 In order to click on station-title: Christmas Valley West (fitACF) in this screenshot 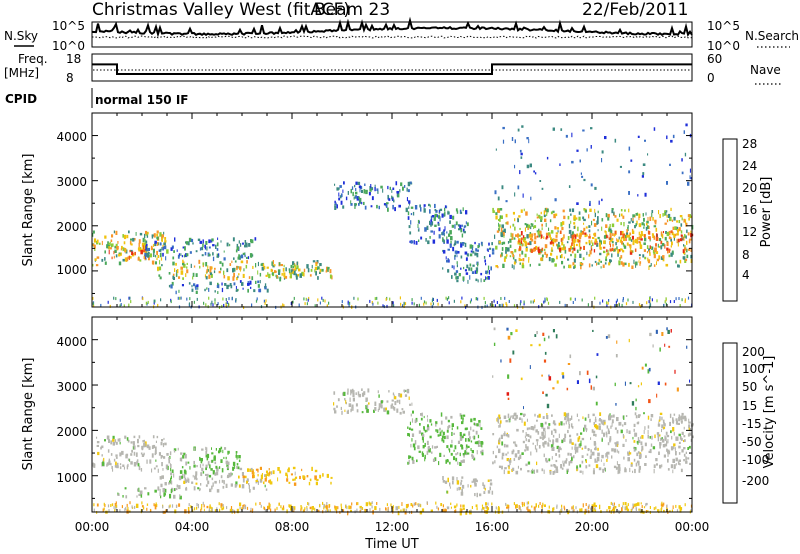, I will do `click(221, 10)`.